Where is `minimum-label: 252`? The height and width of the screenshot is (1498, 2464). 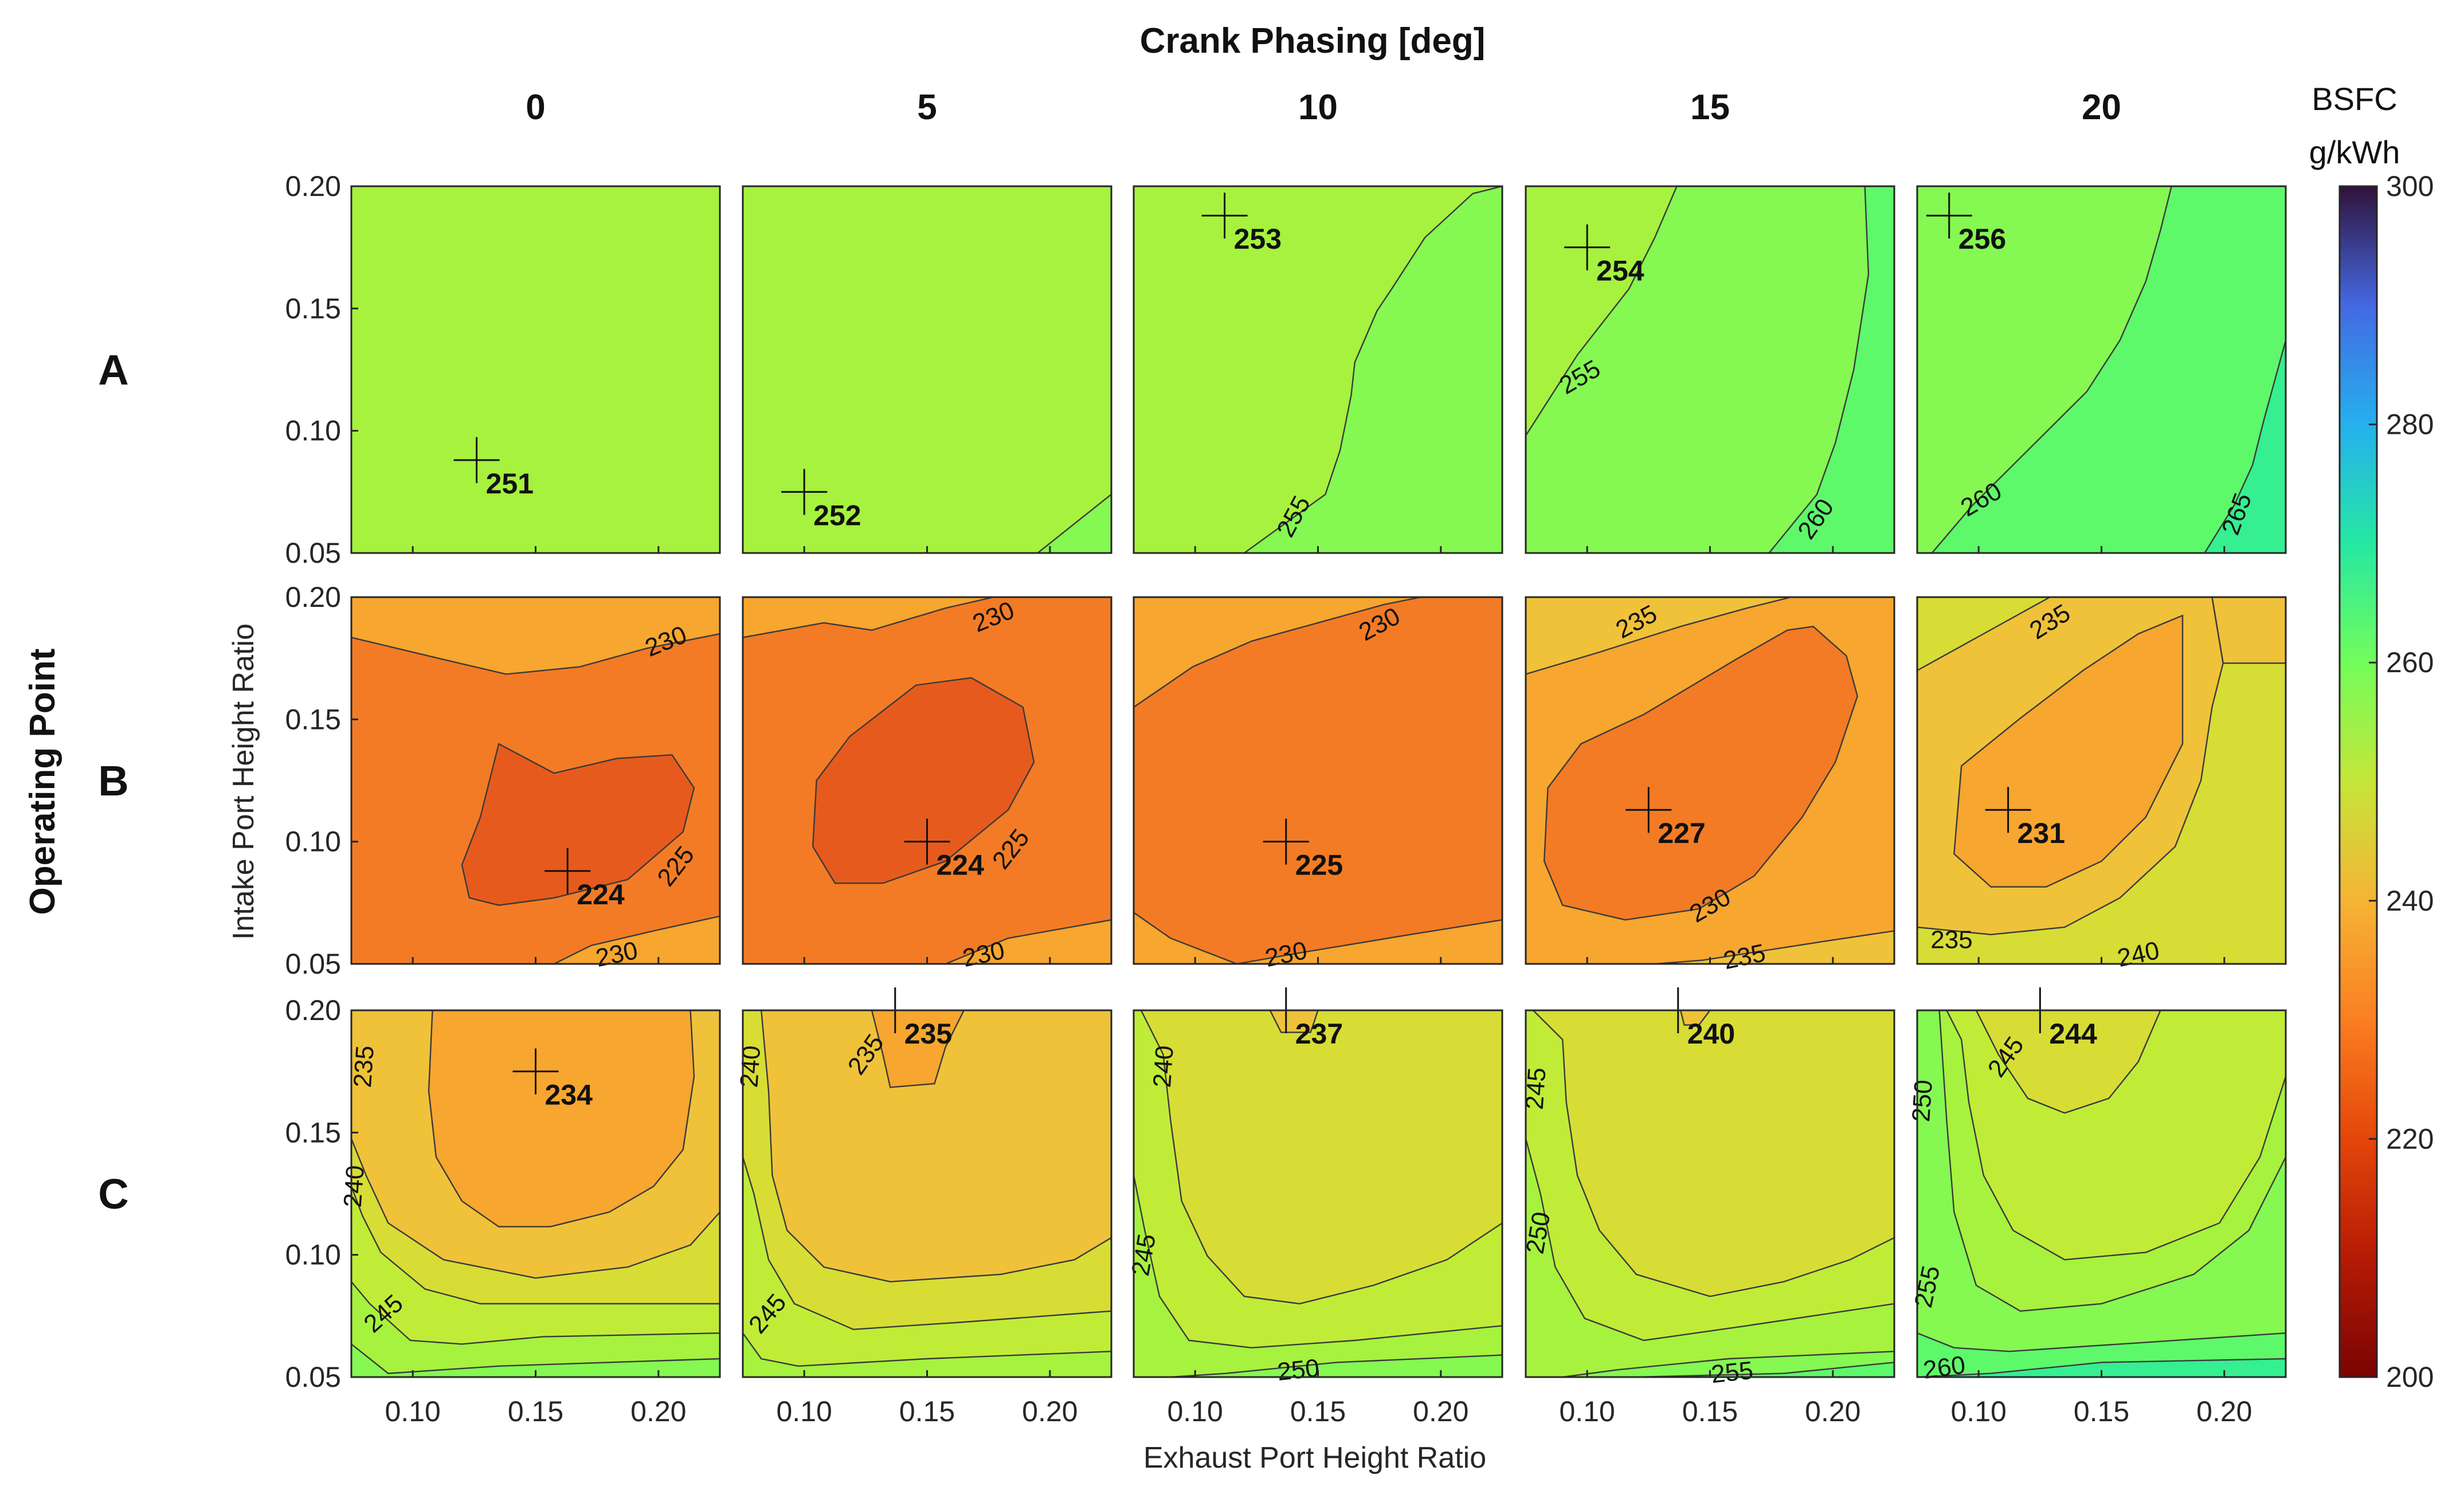 minimum-label: 252 is located at coordinates (837, 515).